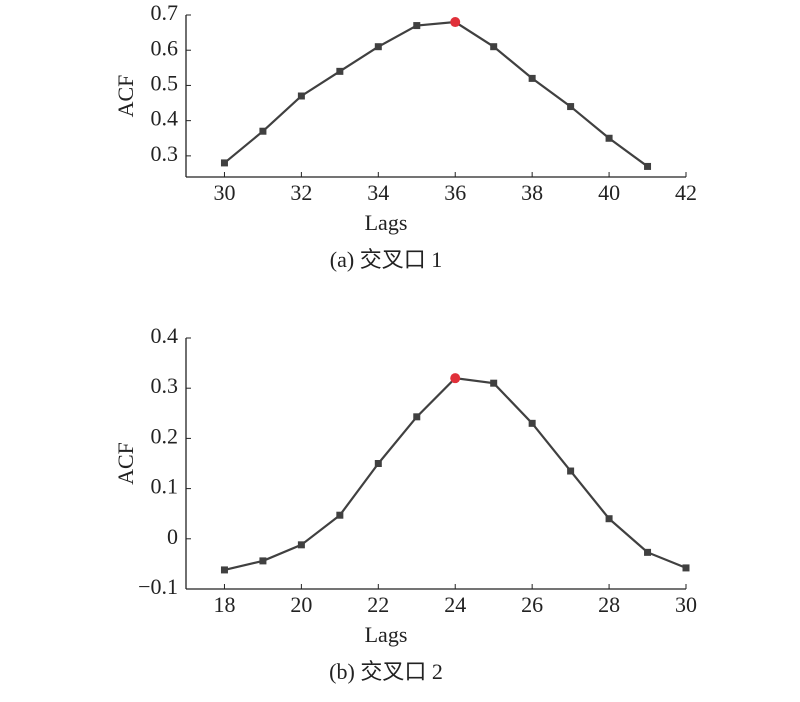  What do you see at coordinates (165, 82) in the screenshot?
I see `y-tick-label: 0.5` at bounding box center [165, 82].